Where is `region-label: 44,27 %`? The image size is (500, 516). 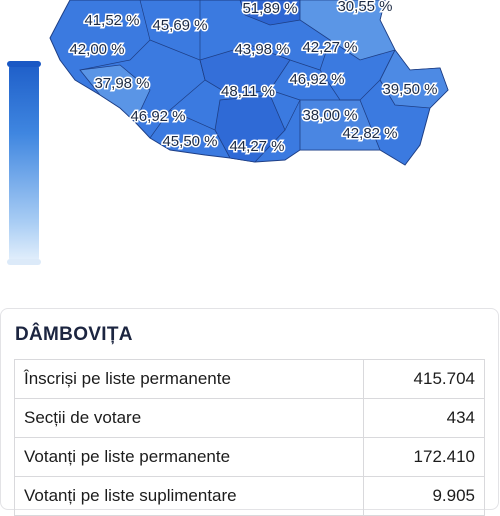
region-label: 44,27 % is located at coordinates (256, 146).